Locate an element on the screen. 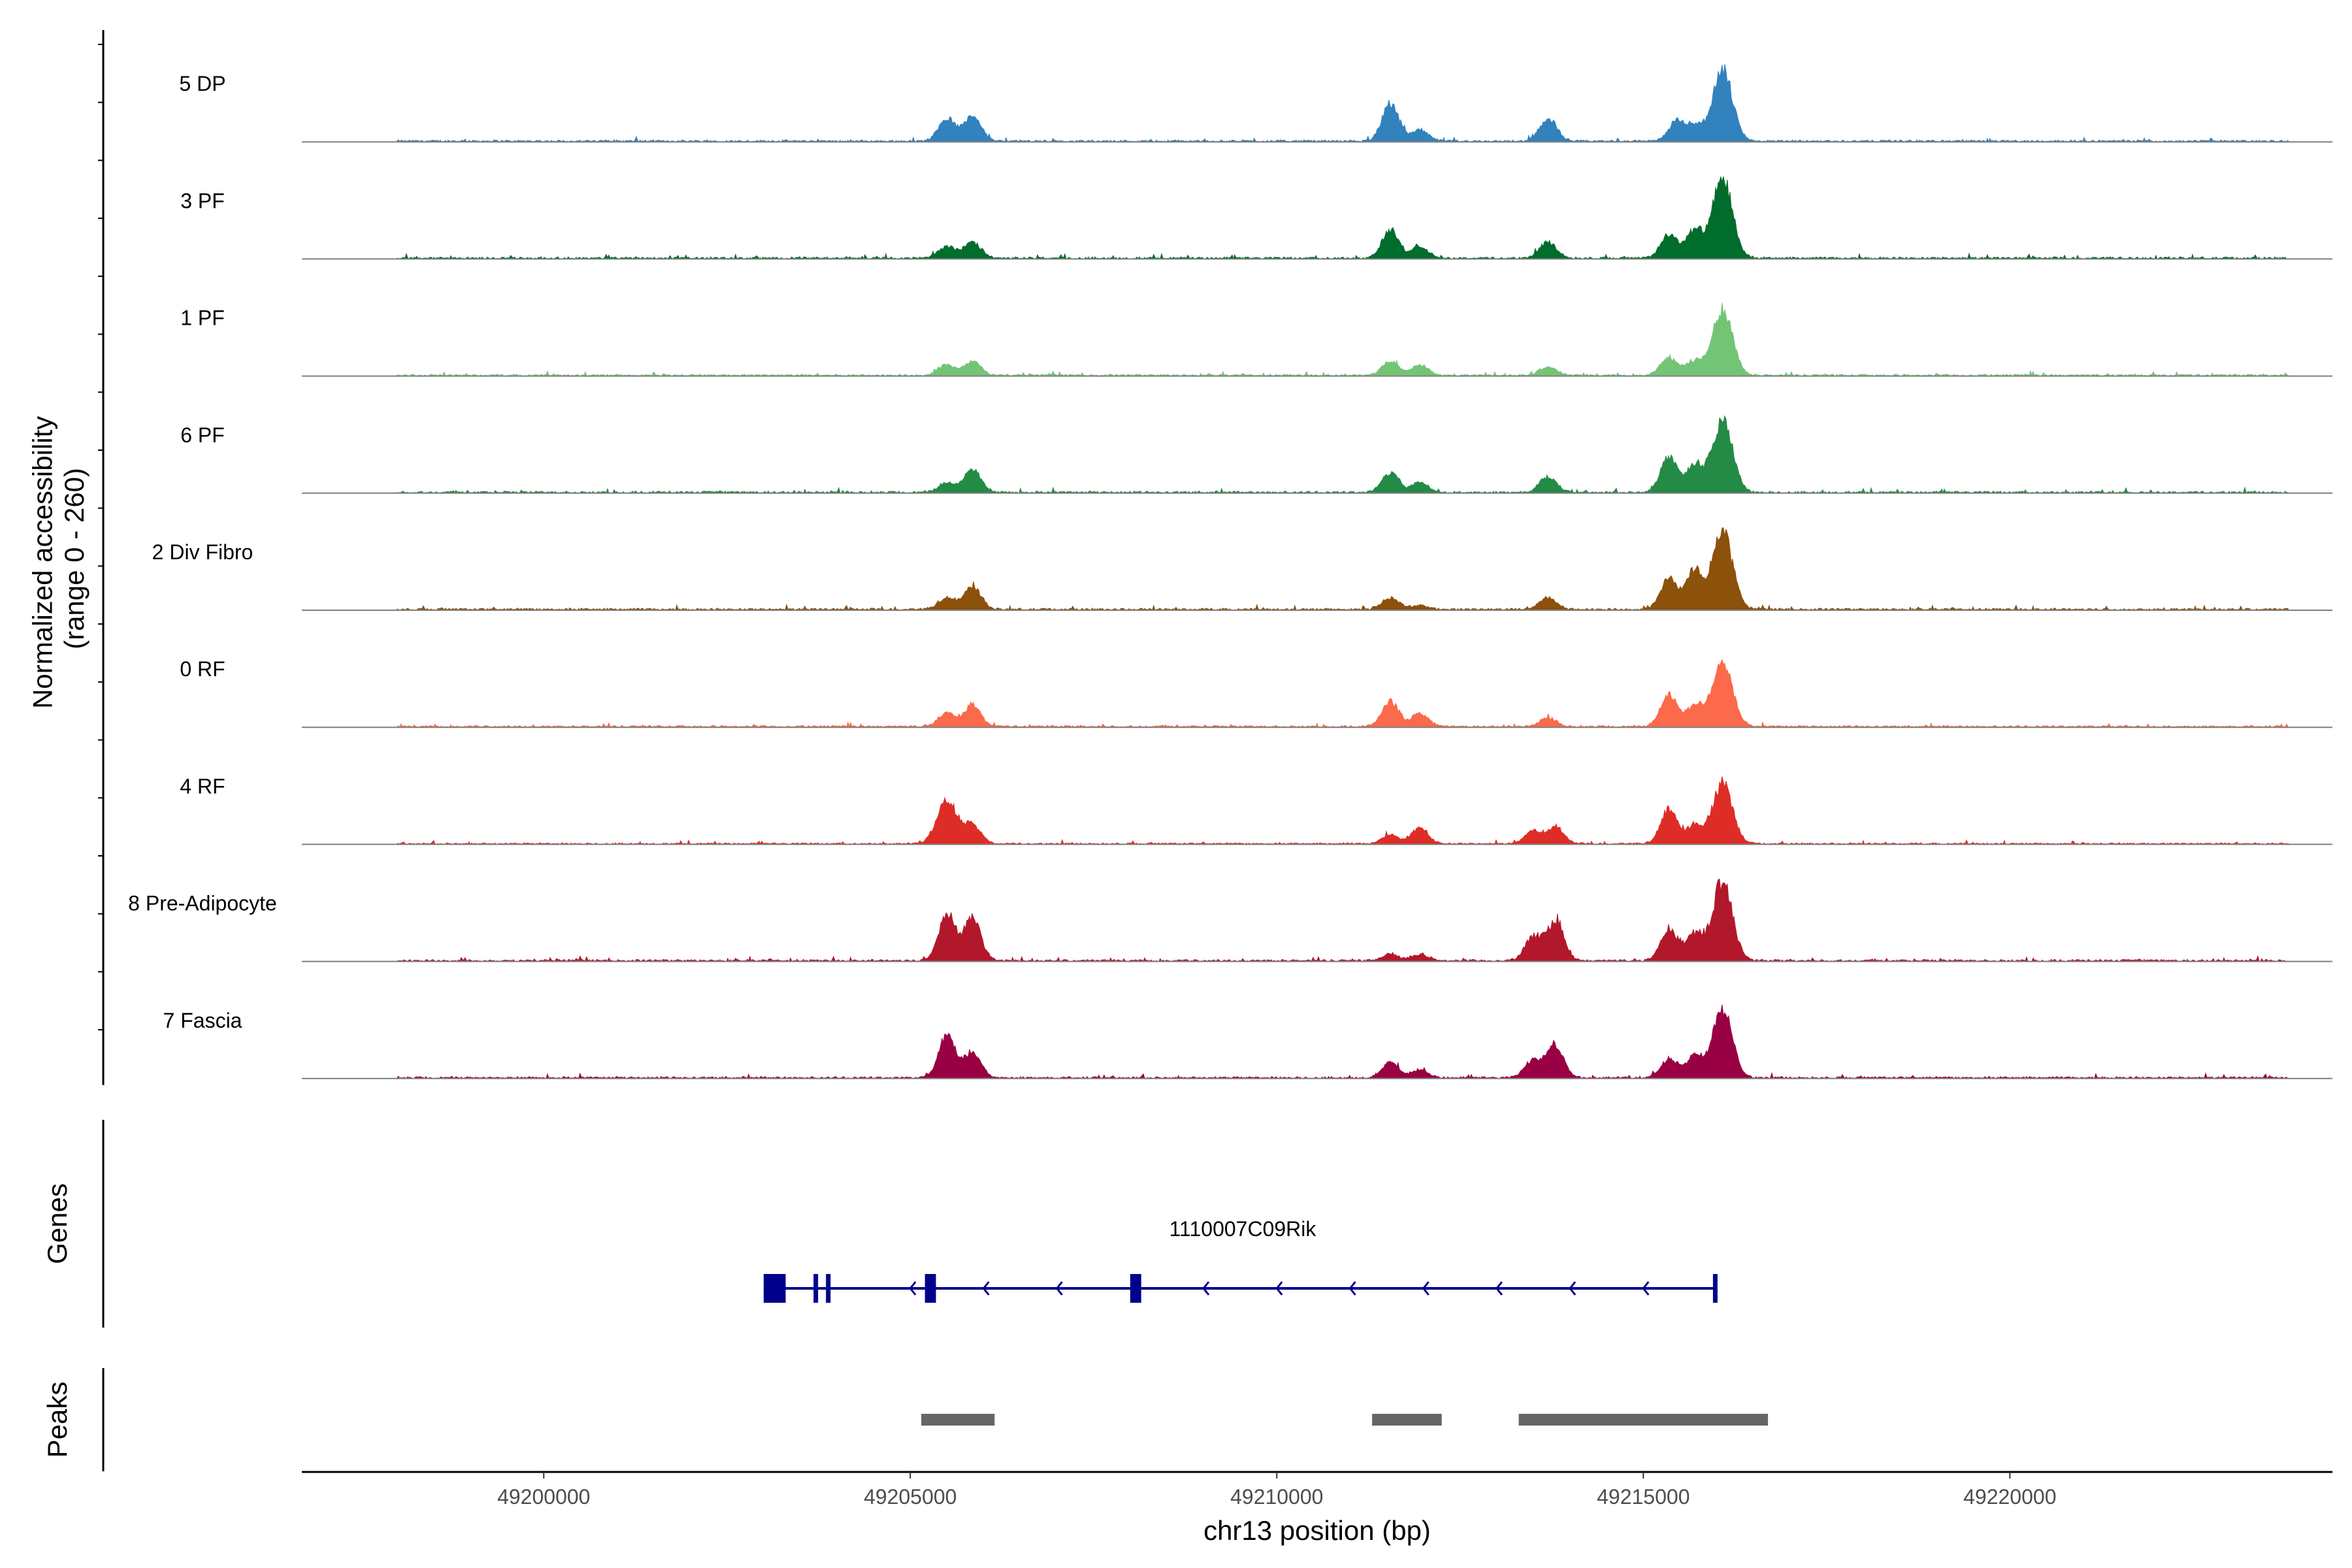 The width and height of the screenshot is (2352, 1568). x-tick-label: 49210000 is located at coordinates (1276, 1497).